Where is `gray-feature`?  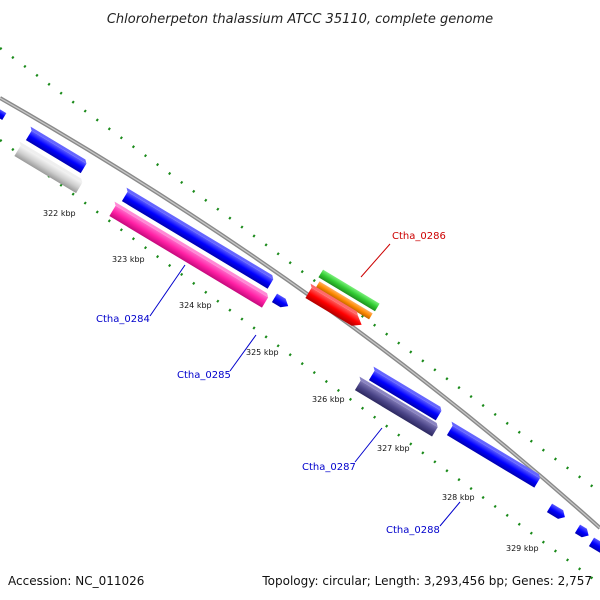 gray-feature is located at coordinates (48, 169).